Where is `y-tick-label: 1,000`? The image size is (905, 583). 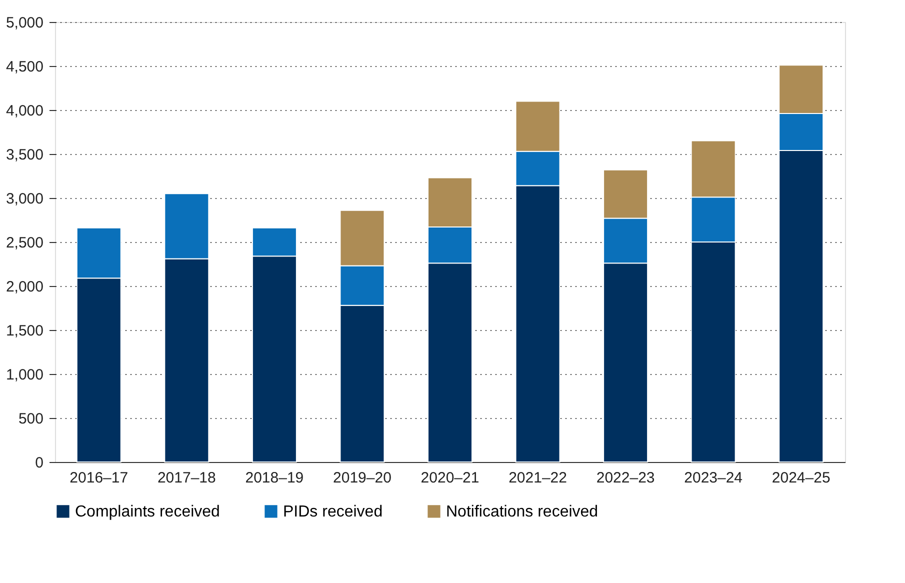
y-tick-label: 1,000 is located at coordinates (25, 375).